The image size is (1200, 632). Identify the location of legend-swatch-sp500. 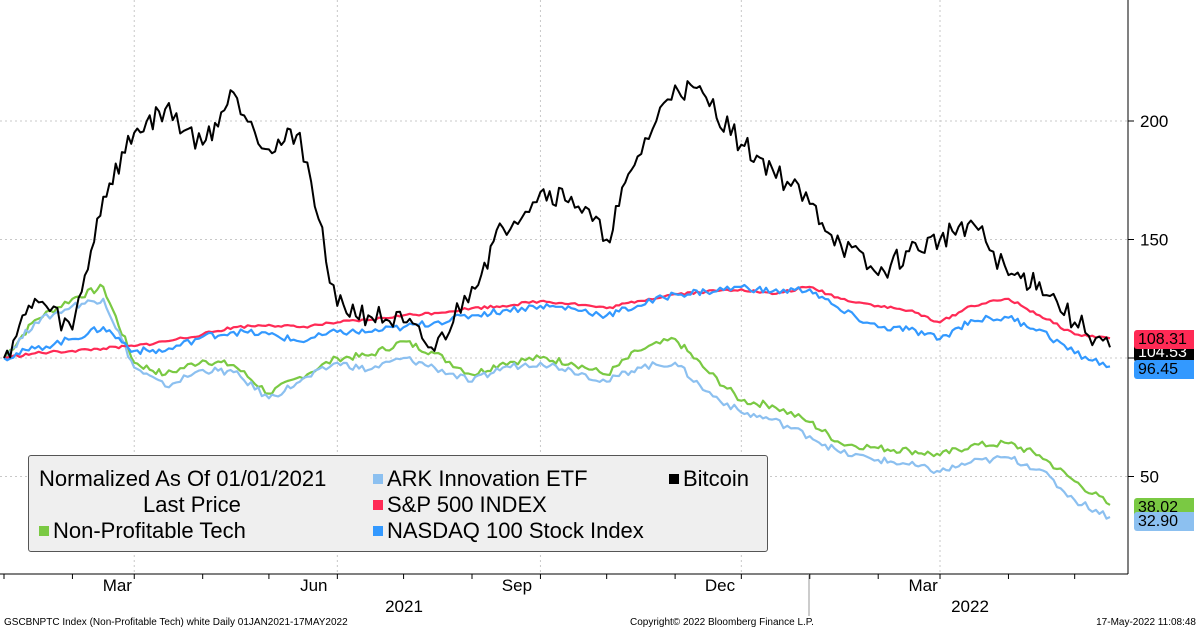
(378, 505).